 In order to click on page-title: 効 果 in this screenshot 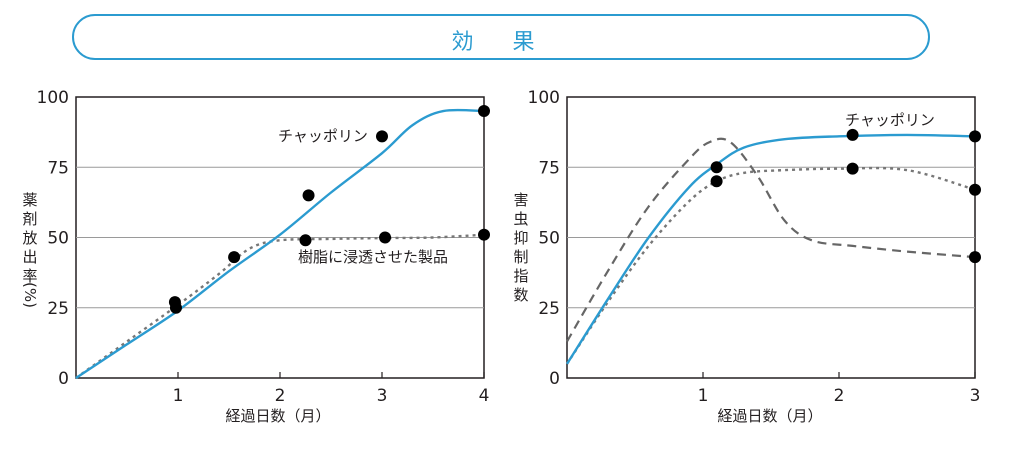, I will do `click(501, 42)`.